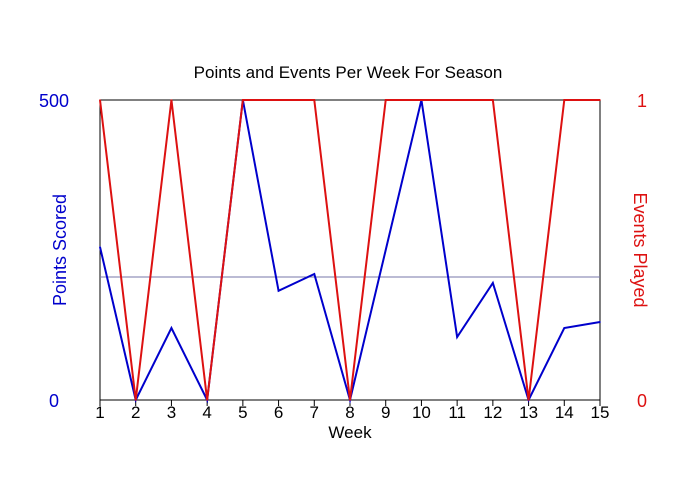 The height and width of the screenshot is (500, 700). Describe the element at coordinates (60, 250) in the screenshot. I see `left-axis-label: Points Scored` at that location.